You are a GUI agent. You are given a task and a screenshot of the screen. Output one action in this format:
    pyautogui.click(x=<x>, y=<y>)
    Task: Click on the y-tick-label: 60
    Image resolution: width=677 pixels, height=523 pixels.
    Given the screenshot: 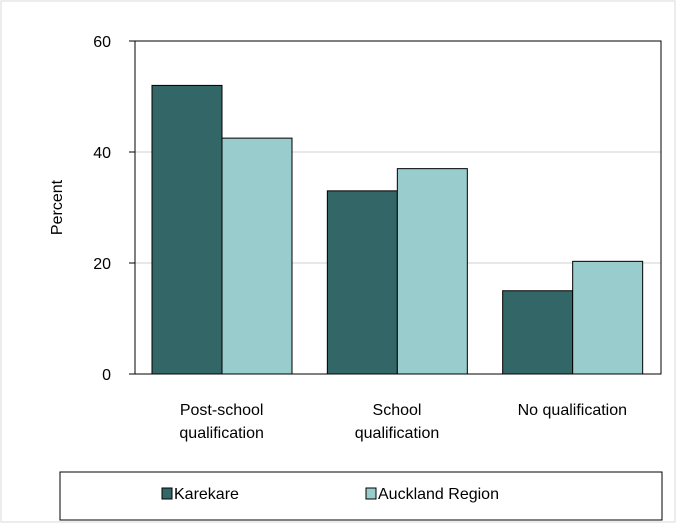 What is the action you would take?
    pyautogui.click(x=102, y=42)
    